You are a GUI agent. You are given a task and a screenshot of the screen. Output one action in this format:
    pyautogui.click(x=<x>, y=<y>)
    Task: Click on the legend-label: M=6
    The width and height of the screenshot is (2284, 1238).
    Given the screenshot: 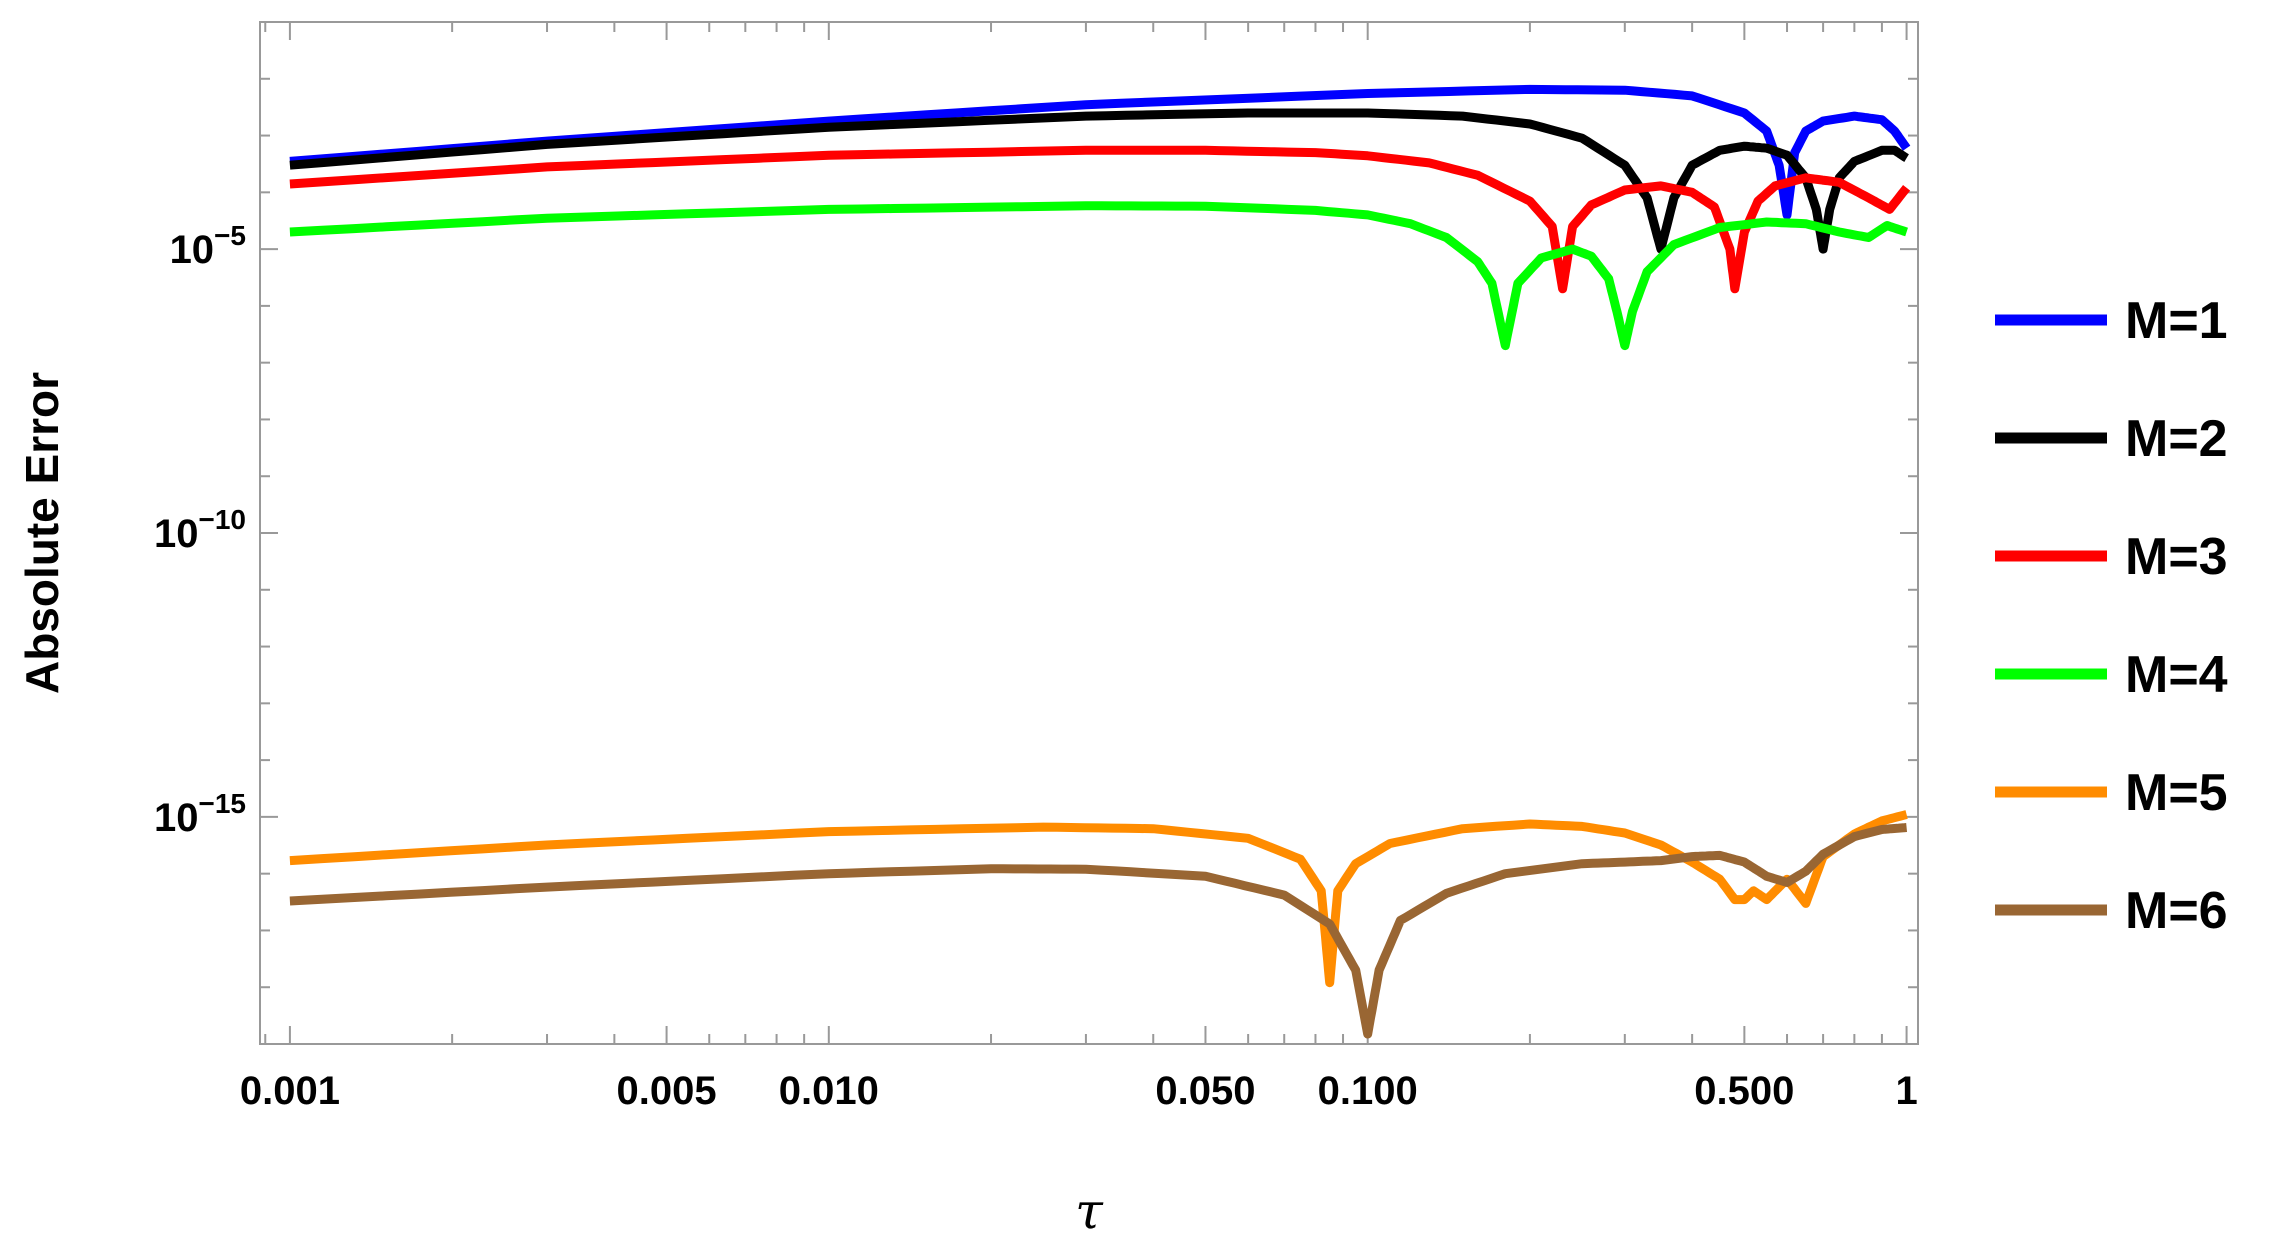 What is the action you would take?
    pyautogui.click(x=2176, y=911)
    